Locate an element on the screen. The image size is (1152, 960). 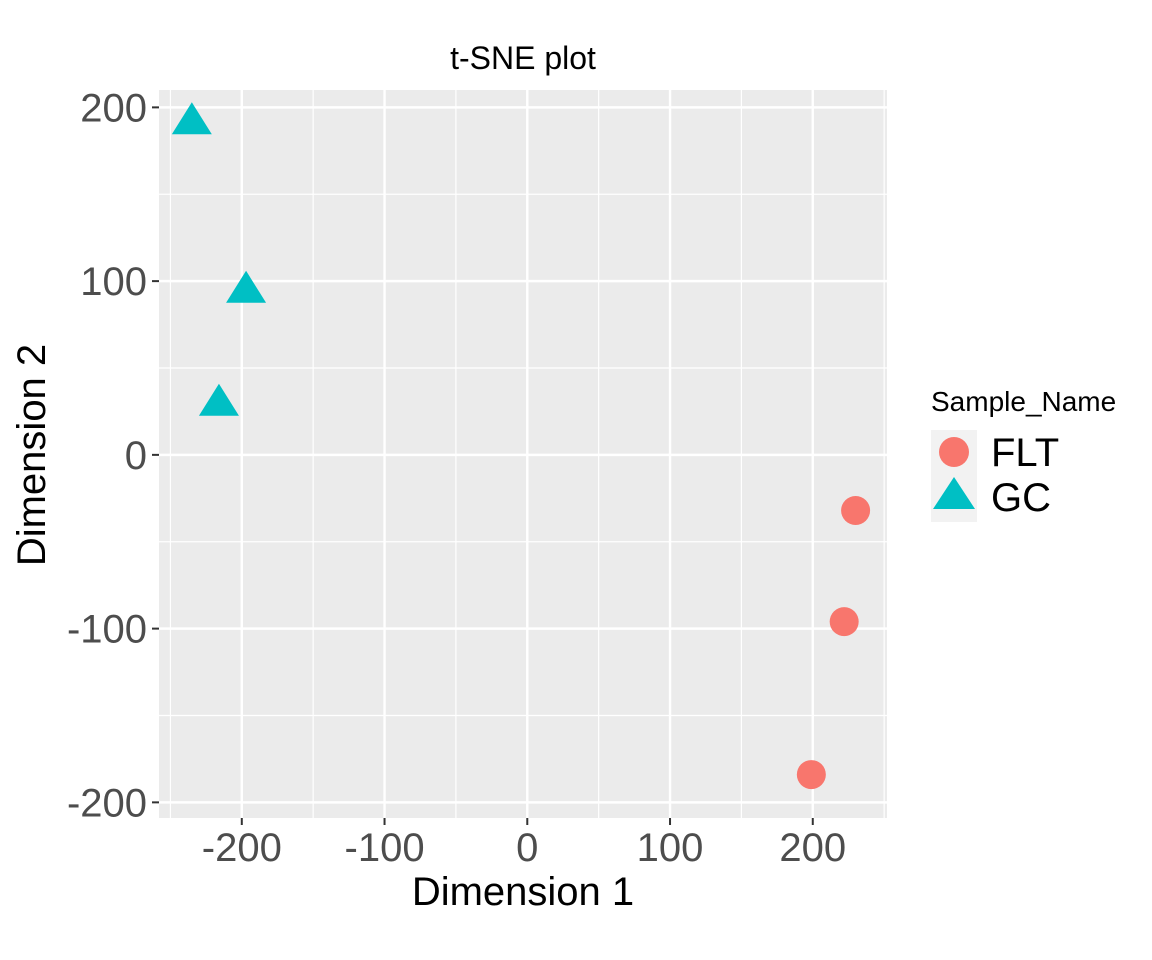
legend: Sample_Name FLT GC is located at coordinates (1023, 454).